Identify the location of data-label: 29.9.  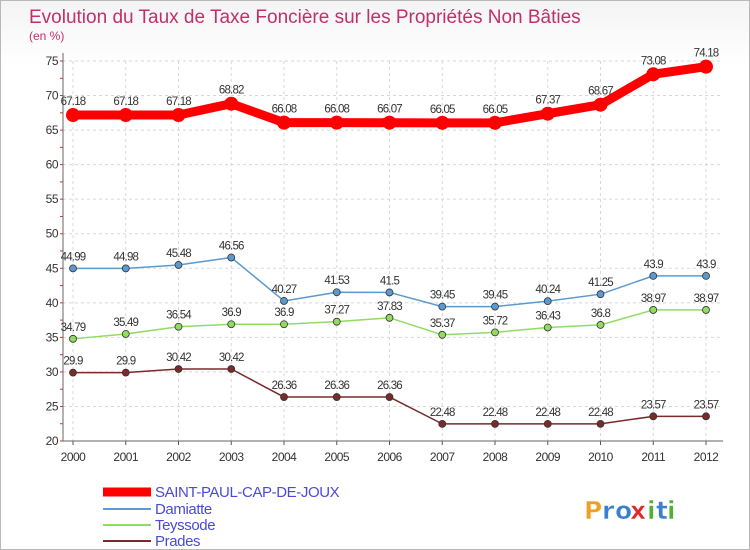
(126, 362).